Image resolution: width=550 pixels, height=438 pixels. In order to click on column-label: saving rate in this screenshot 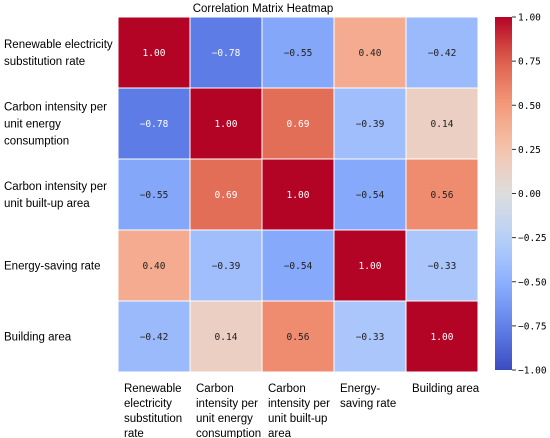, I will do `click(368, 404)`.